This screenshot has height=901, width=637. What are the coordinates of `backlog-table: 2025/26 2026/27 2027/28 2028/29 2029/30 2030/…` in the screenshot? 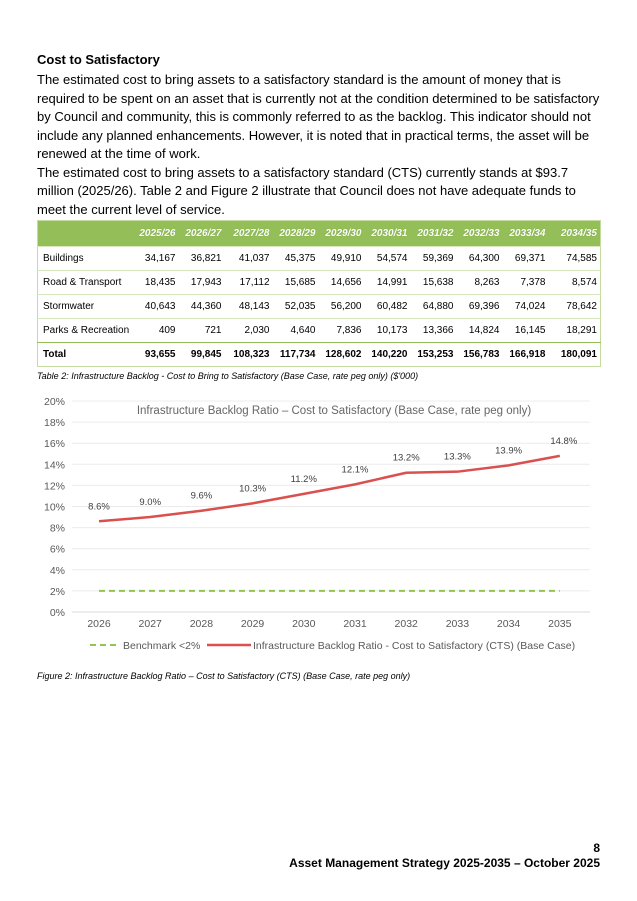 It's located at (319, 293).